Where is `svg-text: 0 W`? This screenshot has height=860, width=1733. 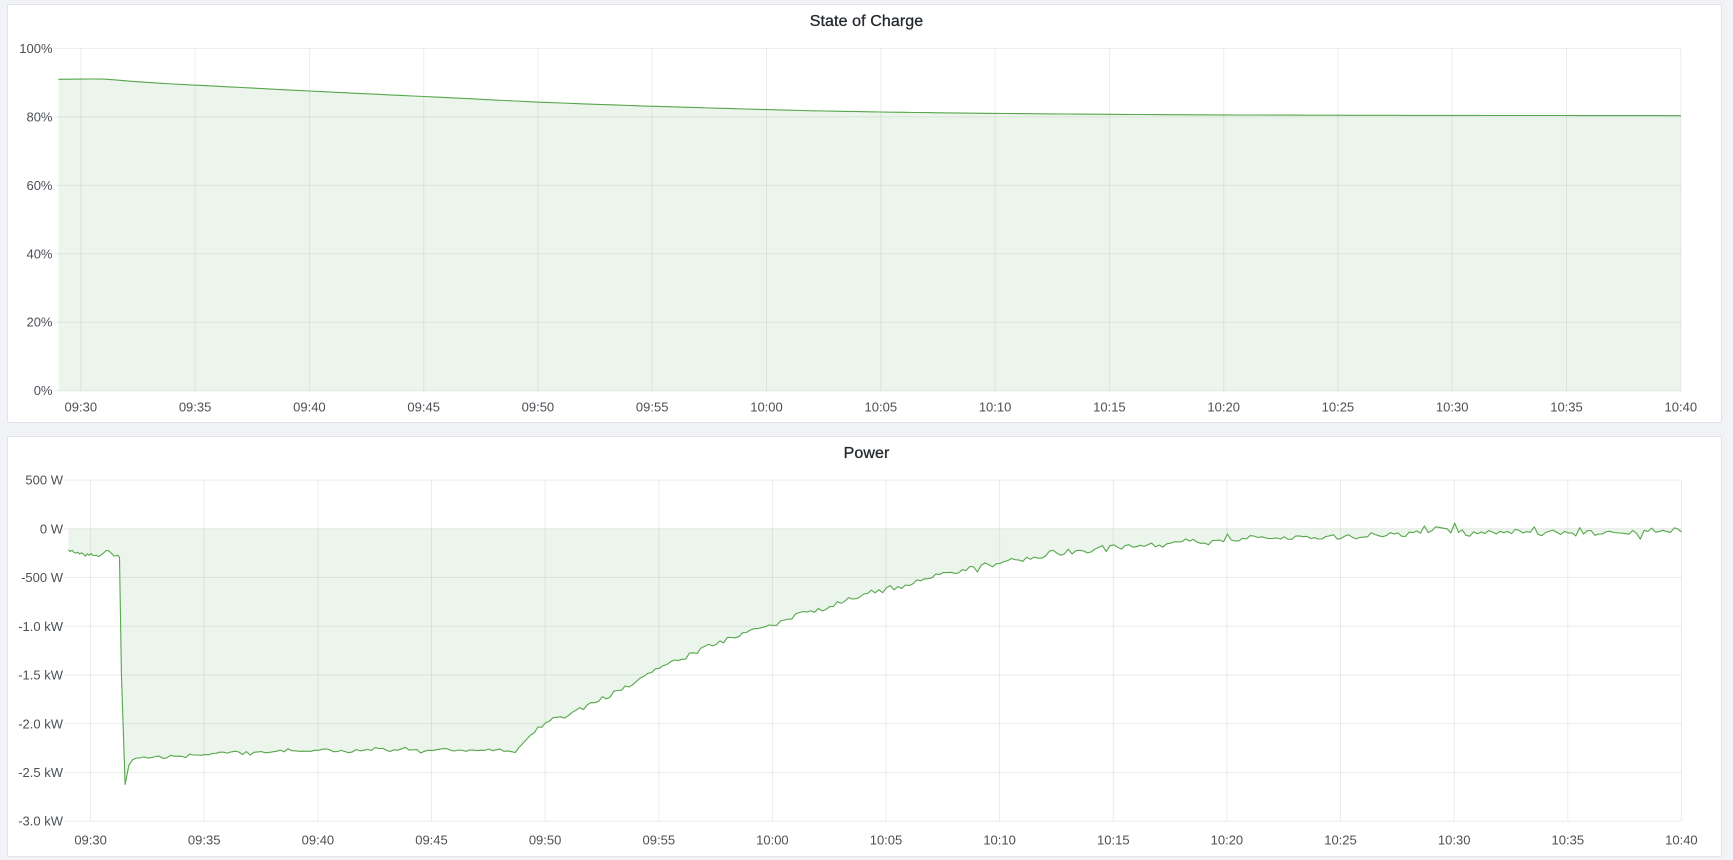
svg-text: 0 W is located at coordinates (52, 528).